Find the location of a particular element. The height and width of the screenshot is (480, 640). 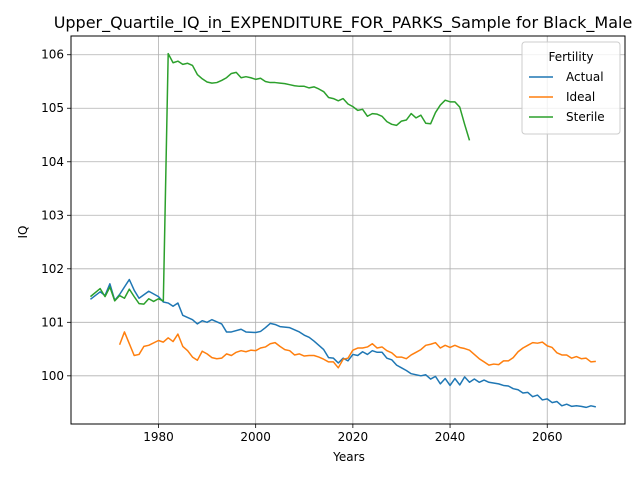

legend-label-actual: Actual is located at coordinates (585, 77).